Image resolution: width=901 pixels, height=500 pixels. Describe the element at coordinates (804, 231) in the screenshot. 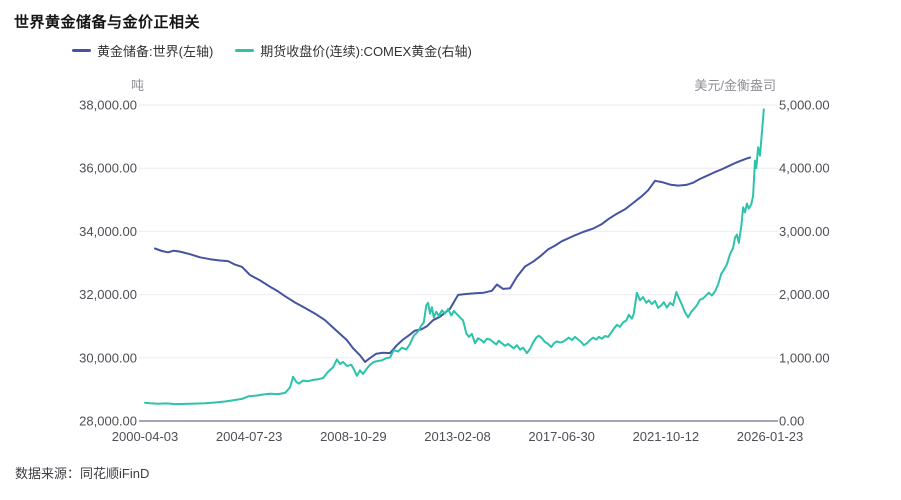

I see `right-axis-tick-label: 3,000.00` at that location.